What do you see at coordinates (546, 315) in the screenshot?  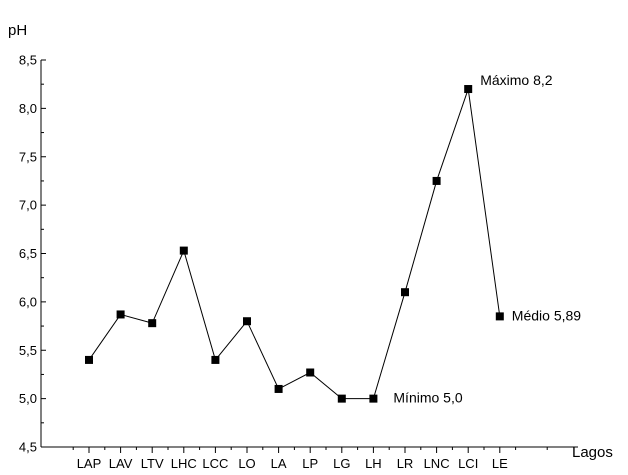 I see `annotation-label: Médio 5,89` at bounding box center [546, 315].